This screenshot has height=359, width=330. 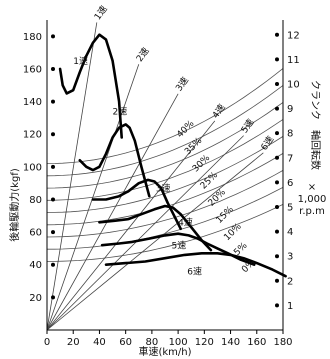 What do you see at coordinates (216, 197) in the screenshot?
I see `chart-labels: 40%35%30%25%20%15%10%5%0%` at bounding box center [216, 197].